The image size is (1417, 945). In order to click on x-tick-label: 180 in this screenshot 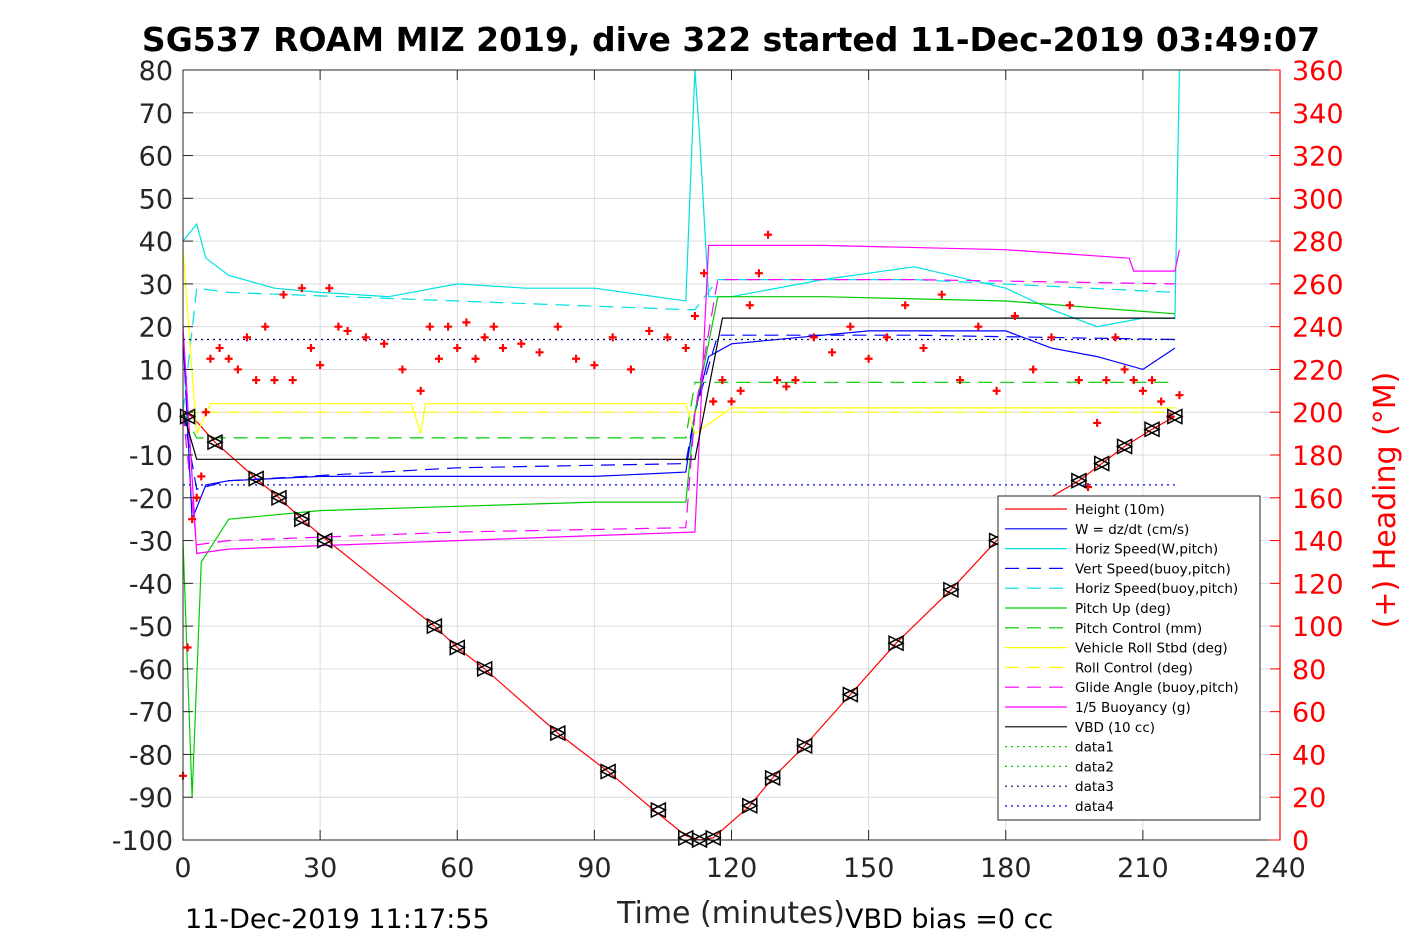, I will do `click(1006, 868)`.